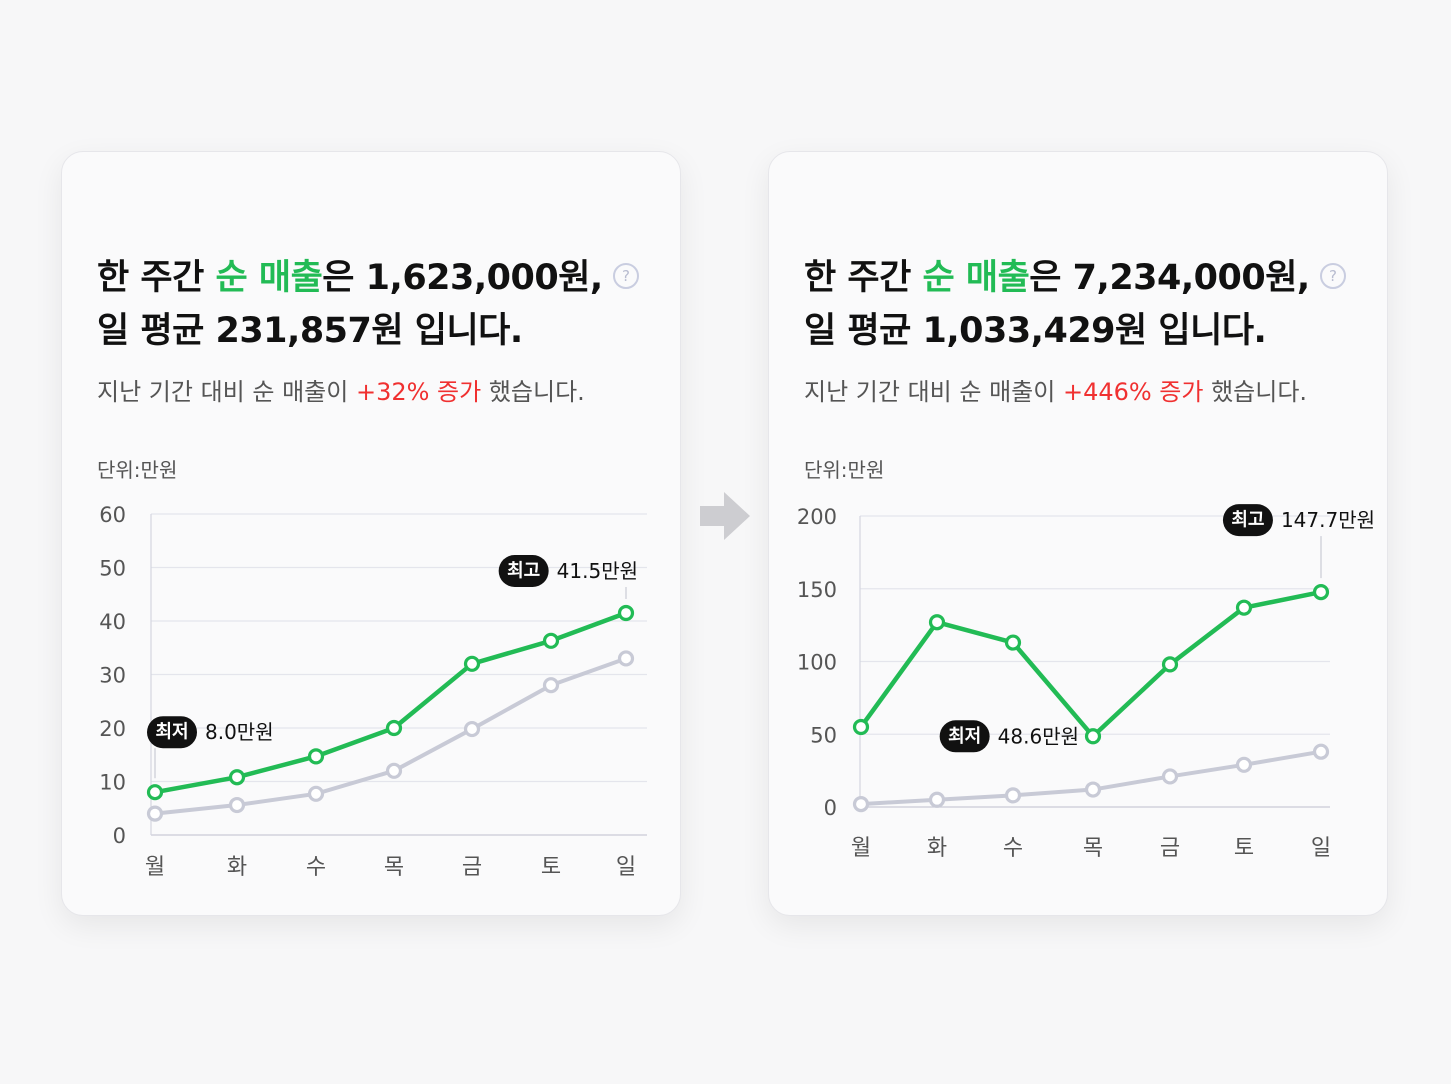 The image size is (1451, 1084). What do you see at coordinates (1035, 331) in the screenshot?
I see `headline-line-2: 일 평균 1,033,429원 입니다.` at bounding box center [1035, 331].